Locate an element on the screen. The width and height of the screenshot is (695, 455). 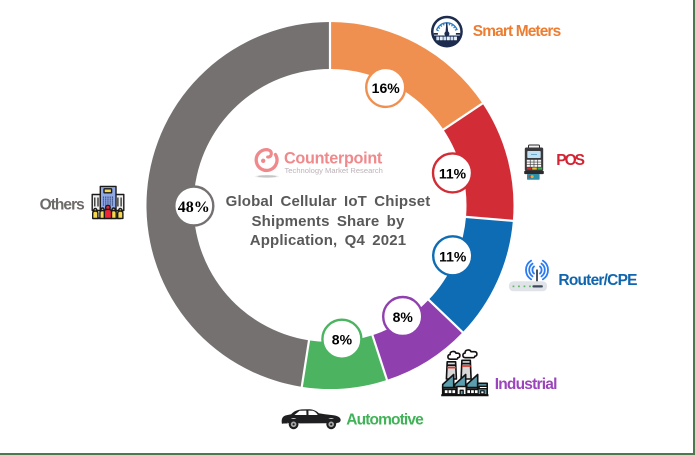
svg-text: Smart Meters is located at coordinates (517, 31).